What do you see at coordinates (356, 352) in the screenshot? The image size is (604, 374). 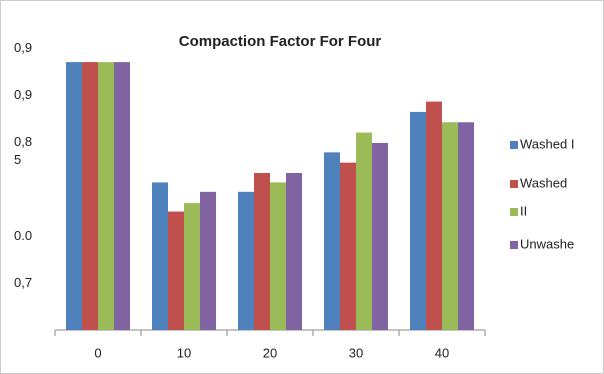 I see `x-tick-label: 30` at bounding box center [356, 352].